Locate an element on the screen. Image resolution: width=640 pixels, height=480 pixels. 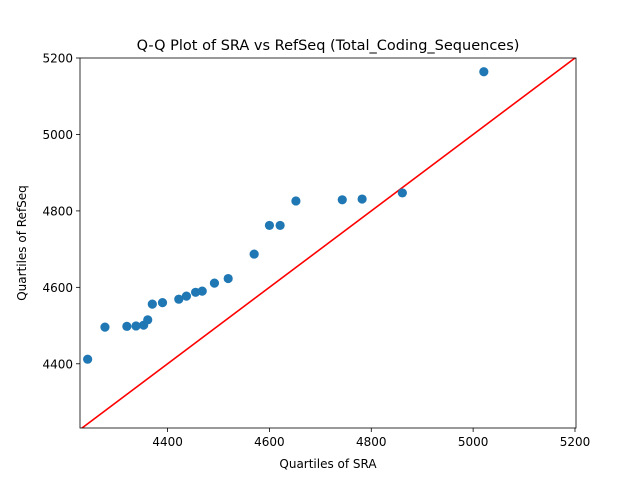
x-tick-label: 4800 is located at coordinates (371, 442).